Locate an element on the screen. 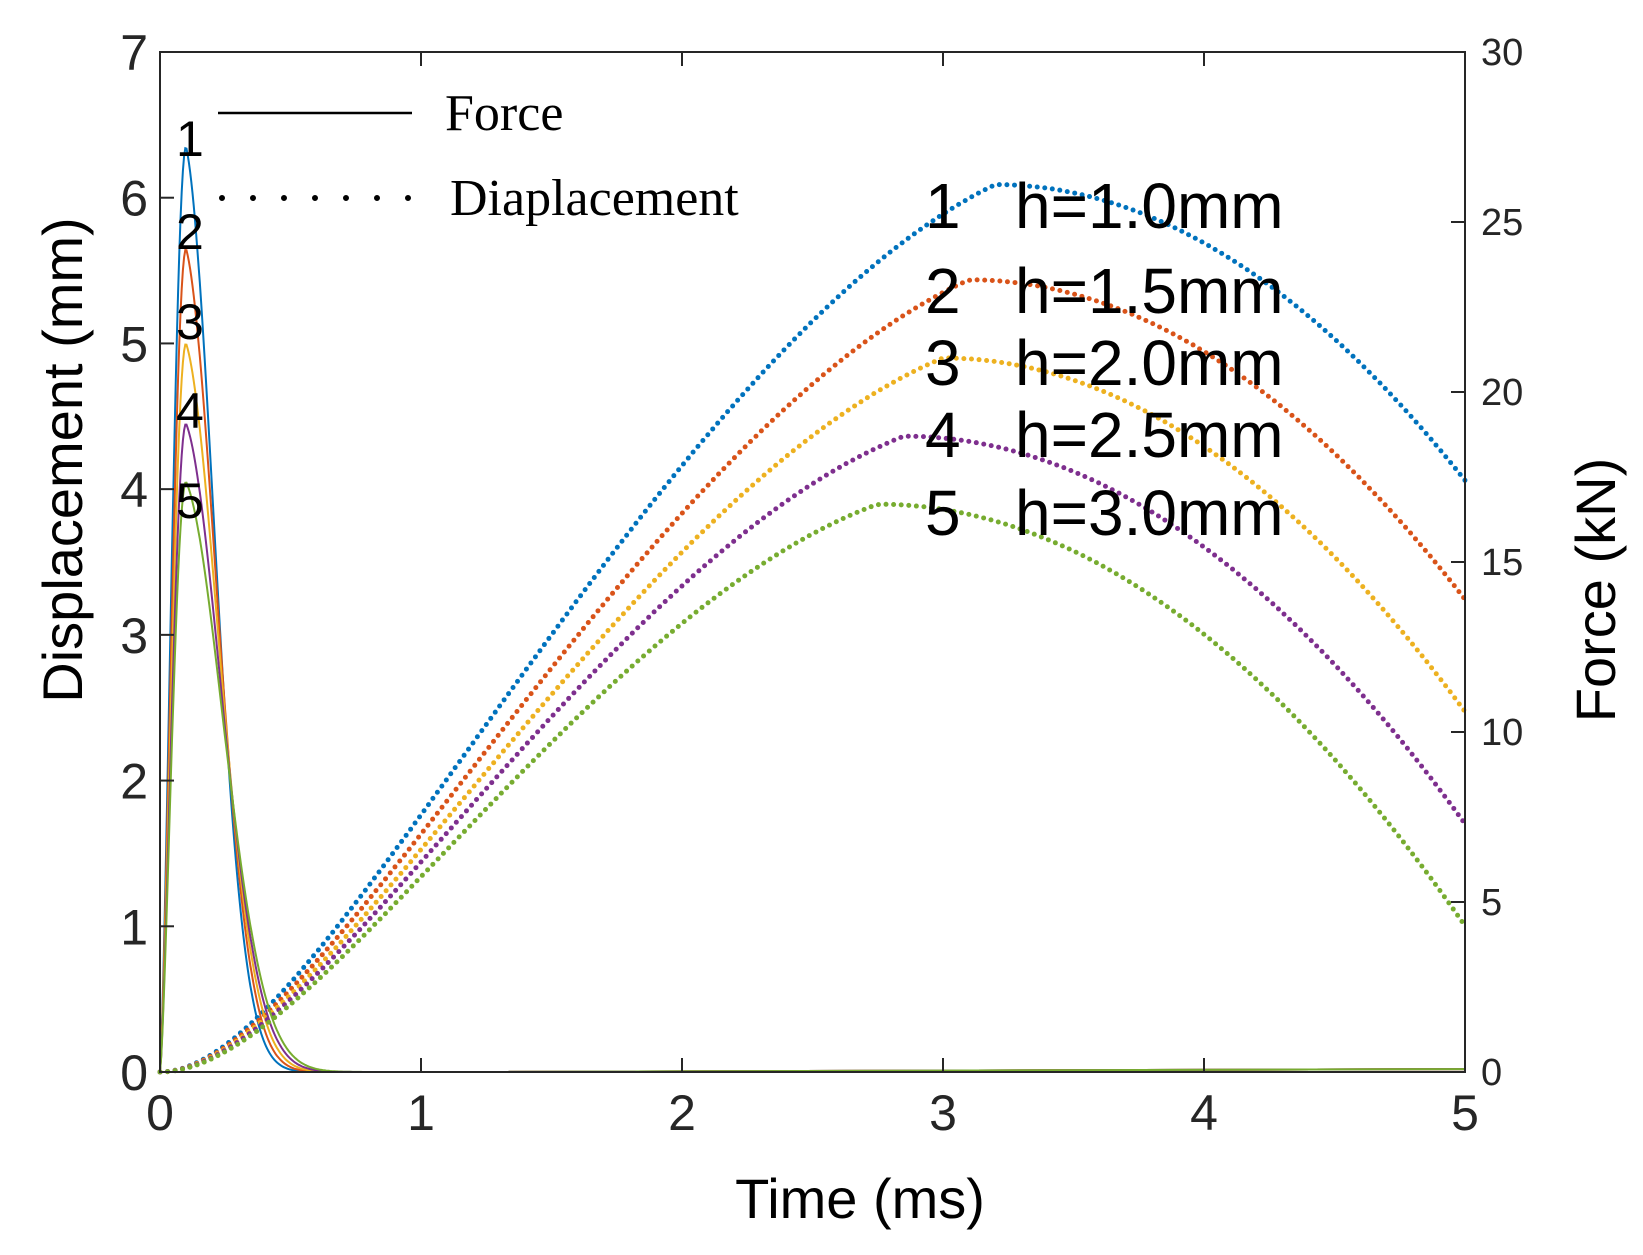 This screenshot has width=1643, height=1255. annotation-number-1: 1 is located at coordinates (943, 206).